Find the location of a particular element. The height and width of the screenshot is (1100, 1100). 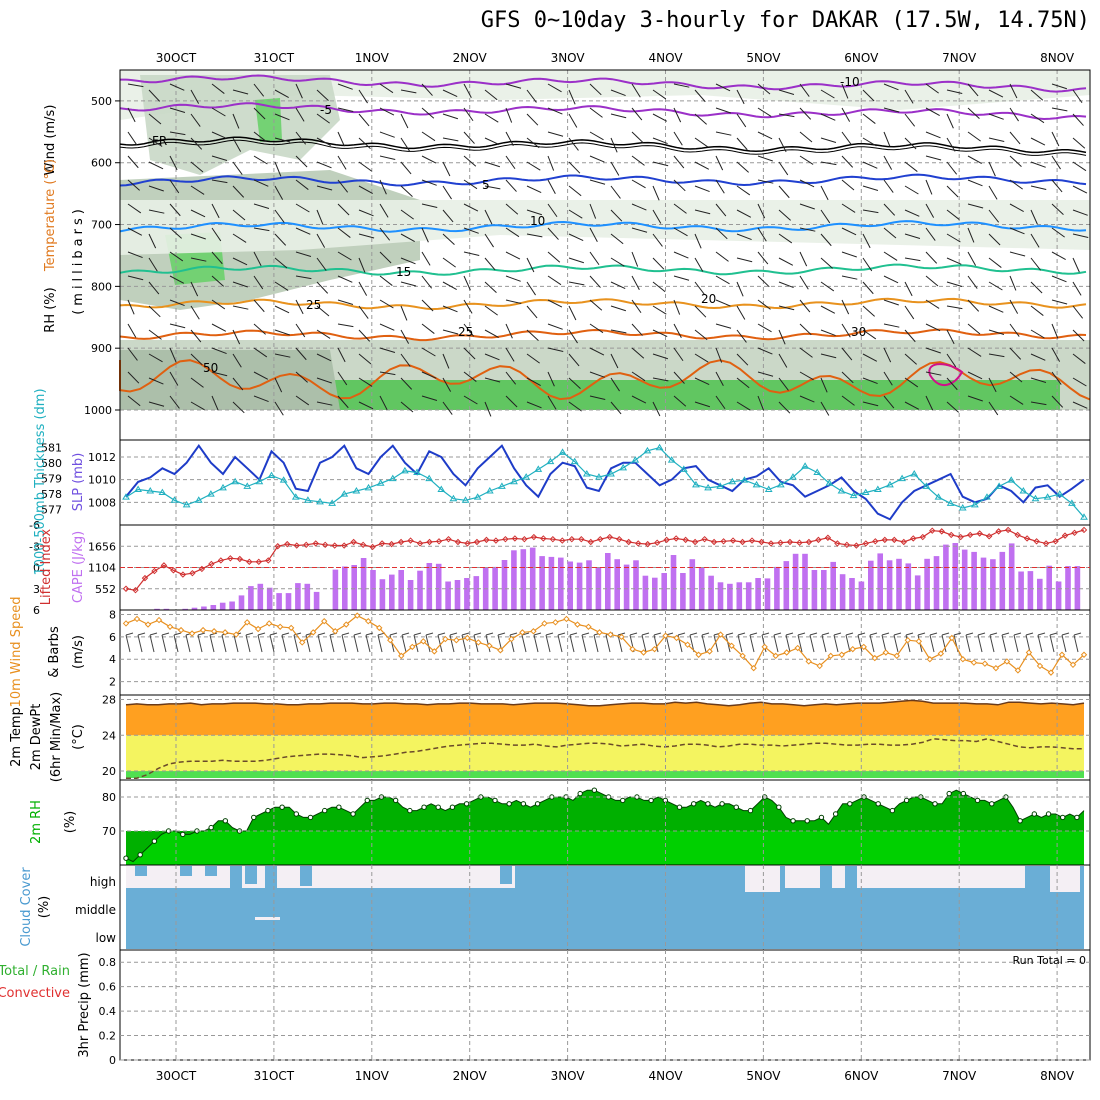

li-tick-label: -6 is located at coordinates (34, 525).